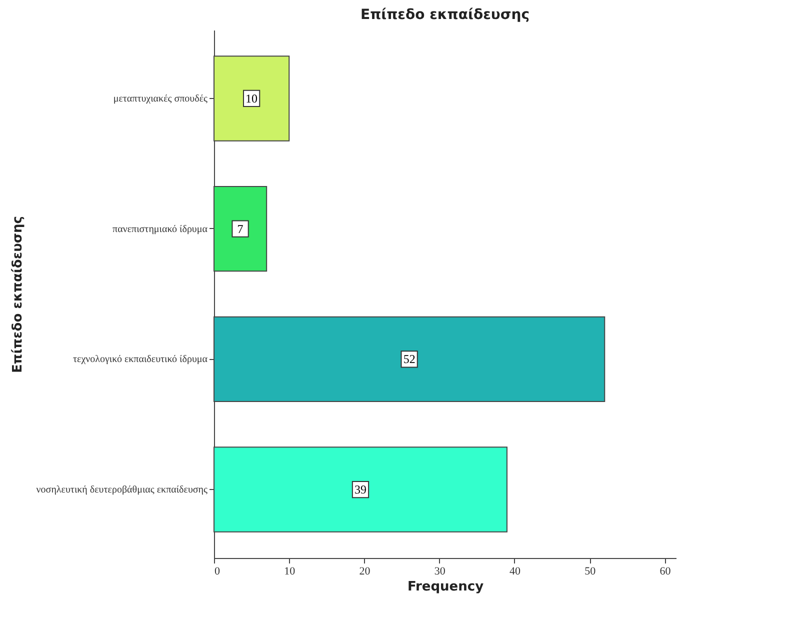 The image size is (786, 637). Describe the element at coordinates (140, 360) in the screenshot. I see `y-tick-label: τεχνολογικό εκπαιδευτικό ίδρυμα` at that location.